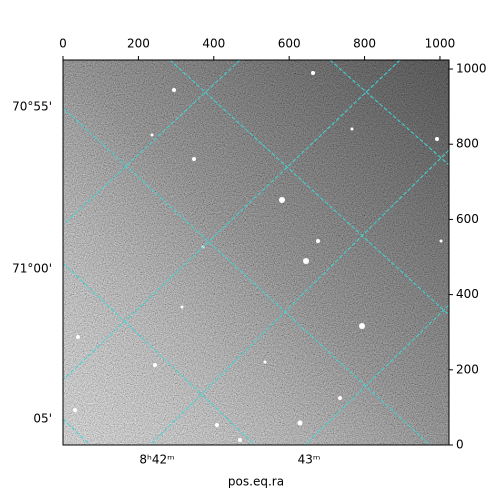  What do you see at coordinates (213, 44) in the screenshot?
I see `x-tick-label: 400` at bounding box center [213, 44].